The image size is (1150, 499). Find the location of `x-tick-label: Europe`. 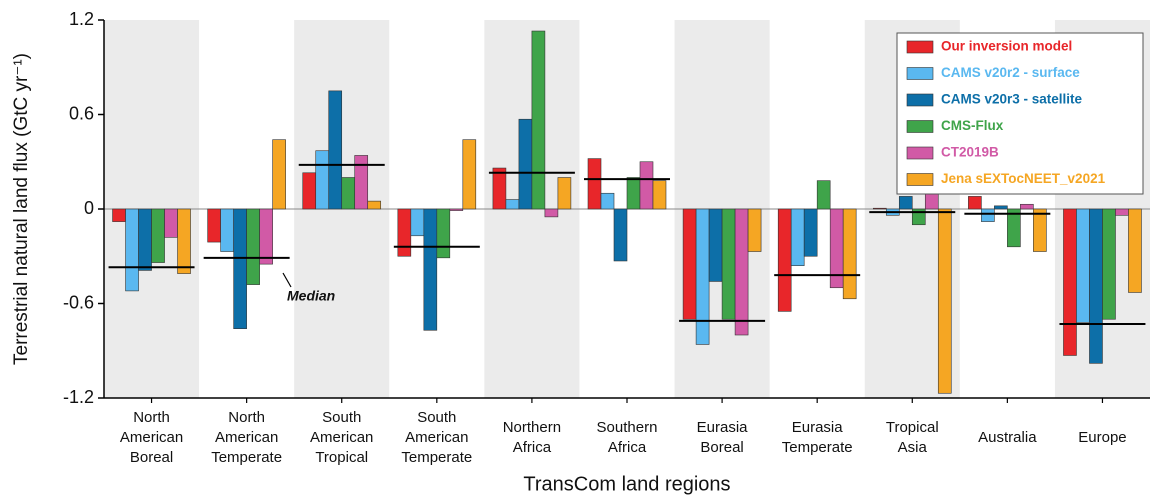

x-tick-label: Europe is located at coordinates (1102, 437).